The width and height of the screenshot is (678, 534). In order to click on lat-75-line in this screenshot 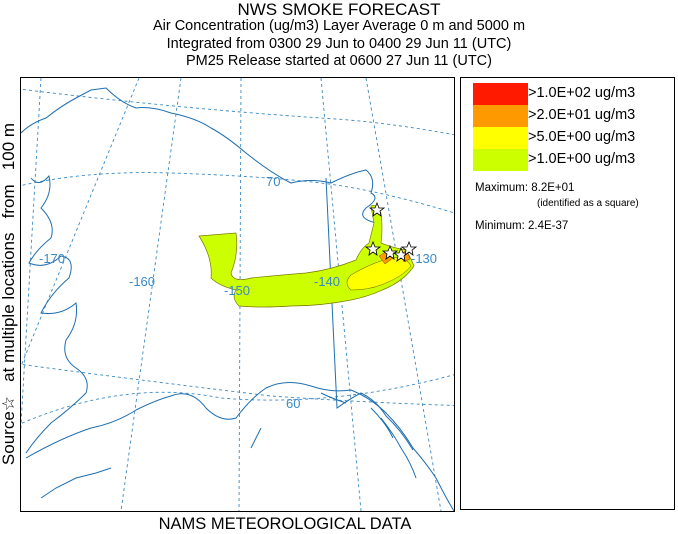, I will do `click(237, 112)`.